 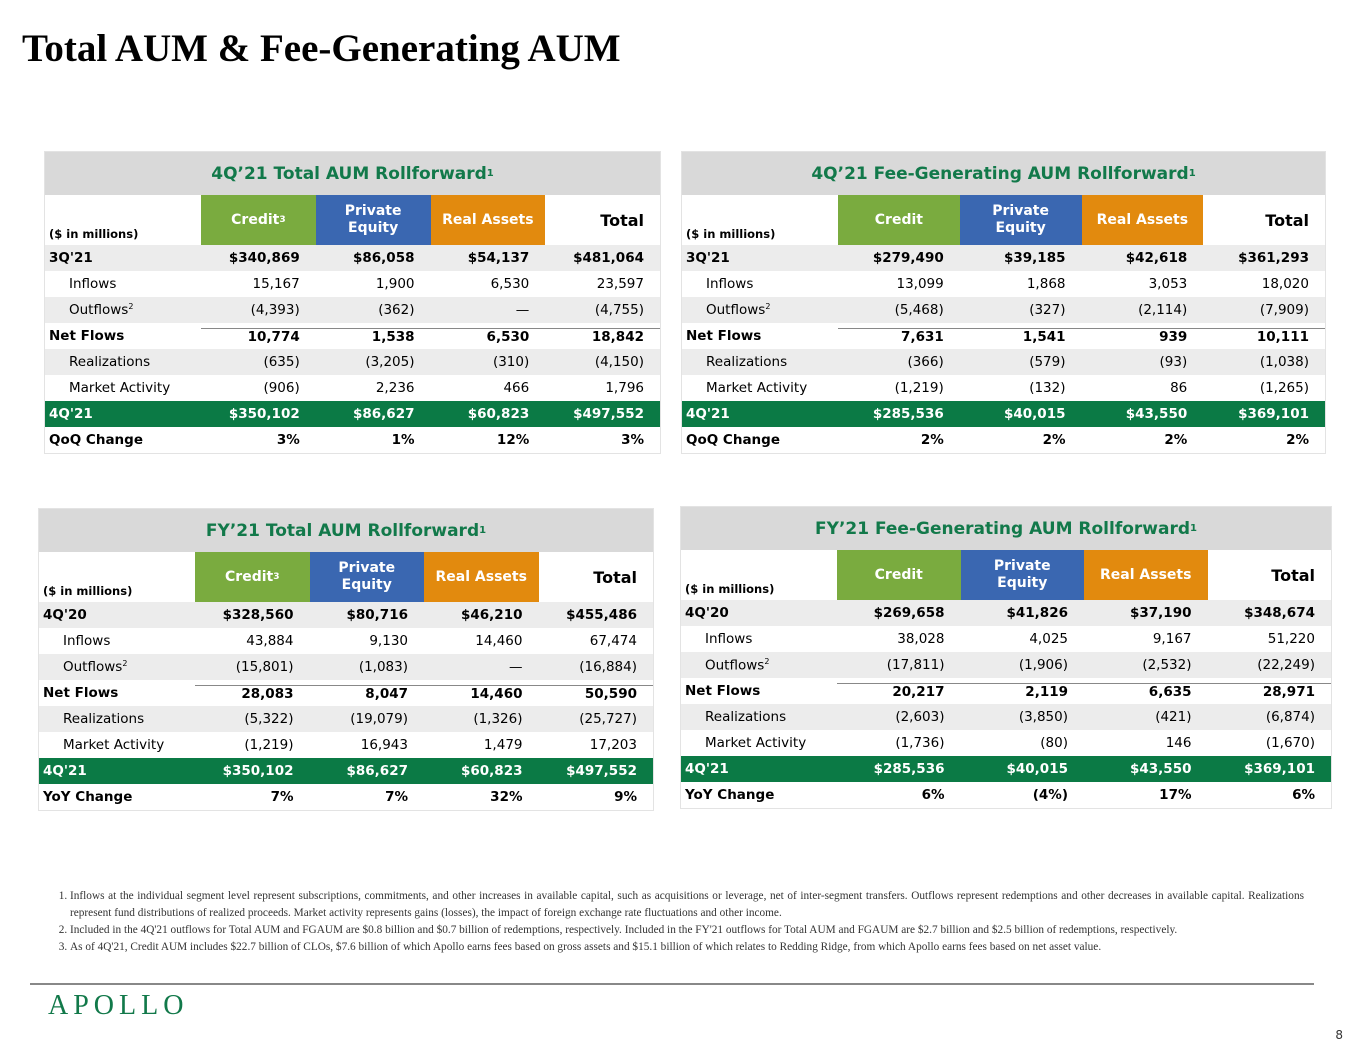 What do you see at coordinates (118, 1005) in the screenshot?
I see `apollo-logo: APOLLO` at bounding box center [118, 1005].